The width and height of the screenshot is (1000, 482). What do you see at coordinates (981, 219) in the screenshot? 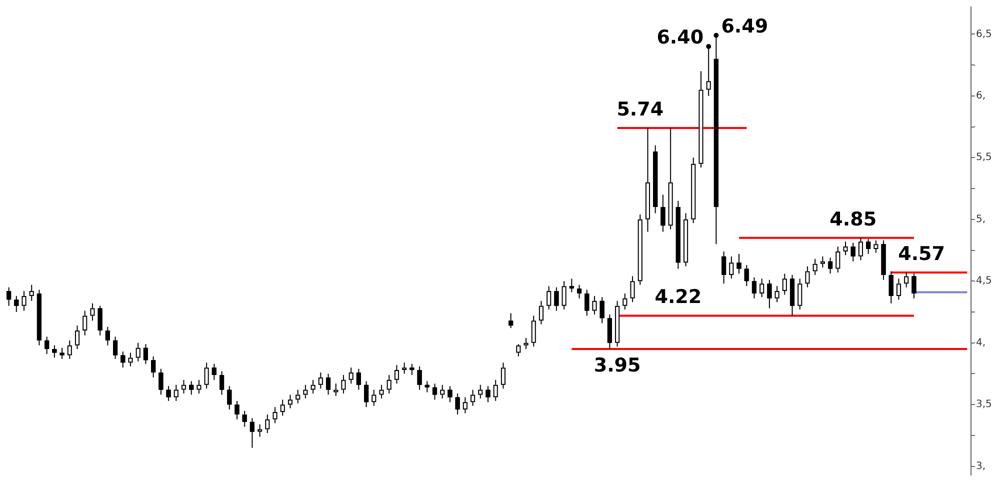
I see `y-tick-label: 5,` at bounding box center [981, 219].